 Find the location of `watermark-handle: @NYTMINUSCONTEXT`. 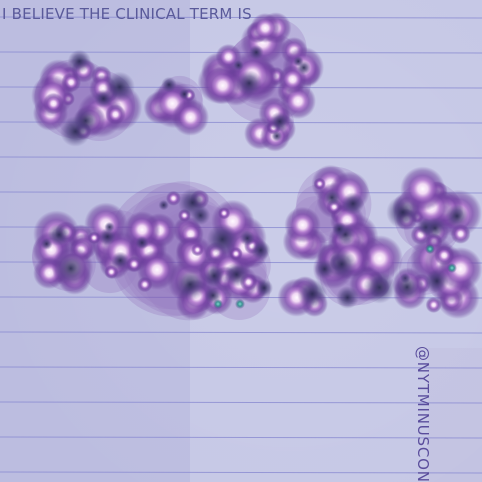

watermark-handle: @NYTMINUSCONTEXT is located at coordinates (423, 414).